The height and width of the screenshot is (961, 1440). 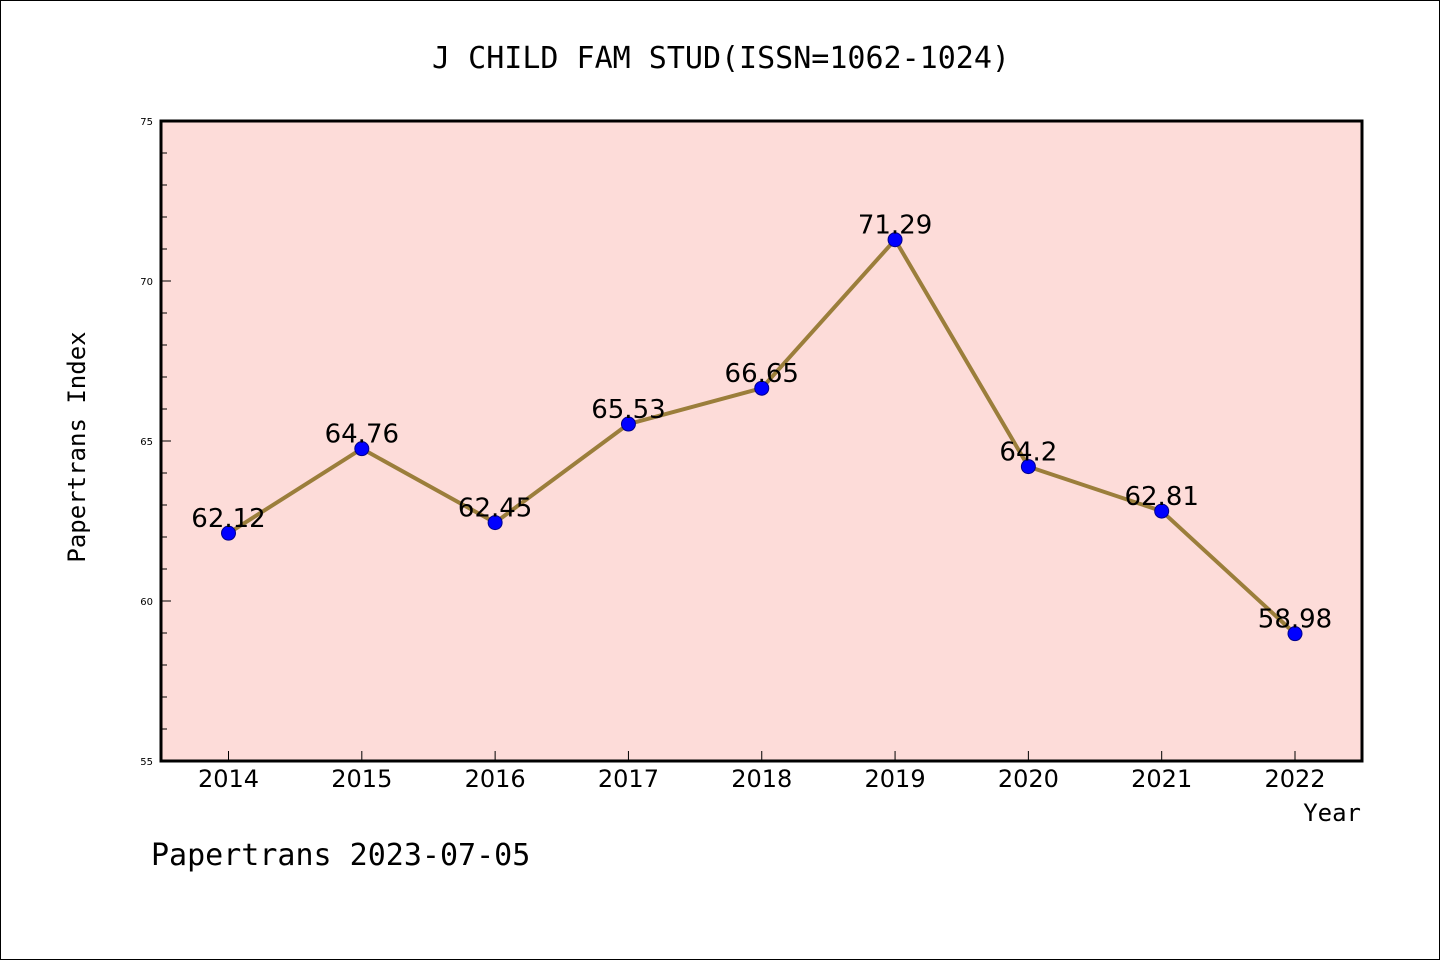 I want to click on x-axis-ticks: 2014 2015 2016 2017 2018 2019 2020 2021 2022, so click(x=762, y=772).